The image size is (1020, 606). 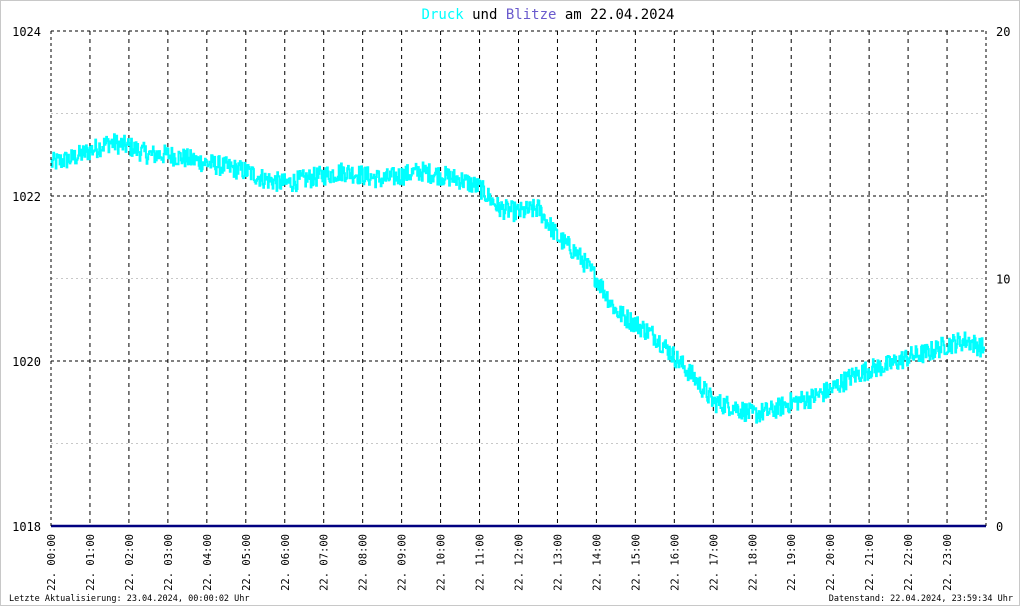 I want to click on x-tick-label: 22. 16:00, so click(x=675, y=562).